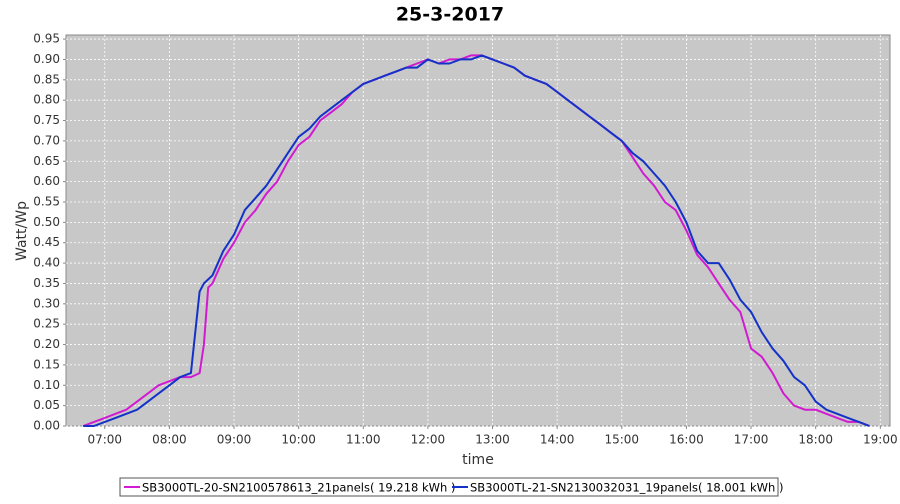  What do you see at coordinates (621, 440) in the screenshot?
I see `x-tick-label: 15:00` at bounding box center [621, 440].